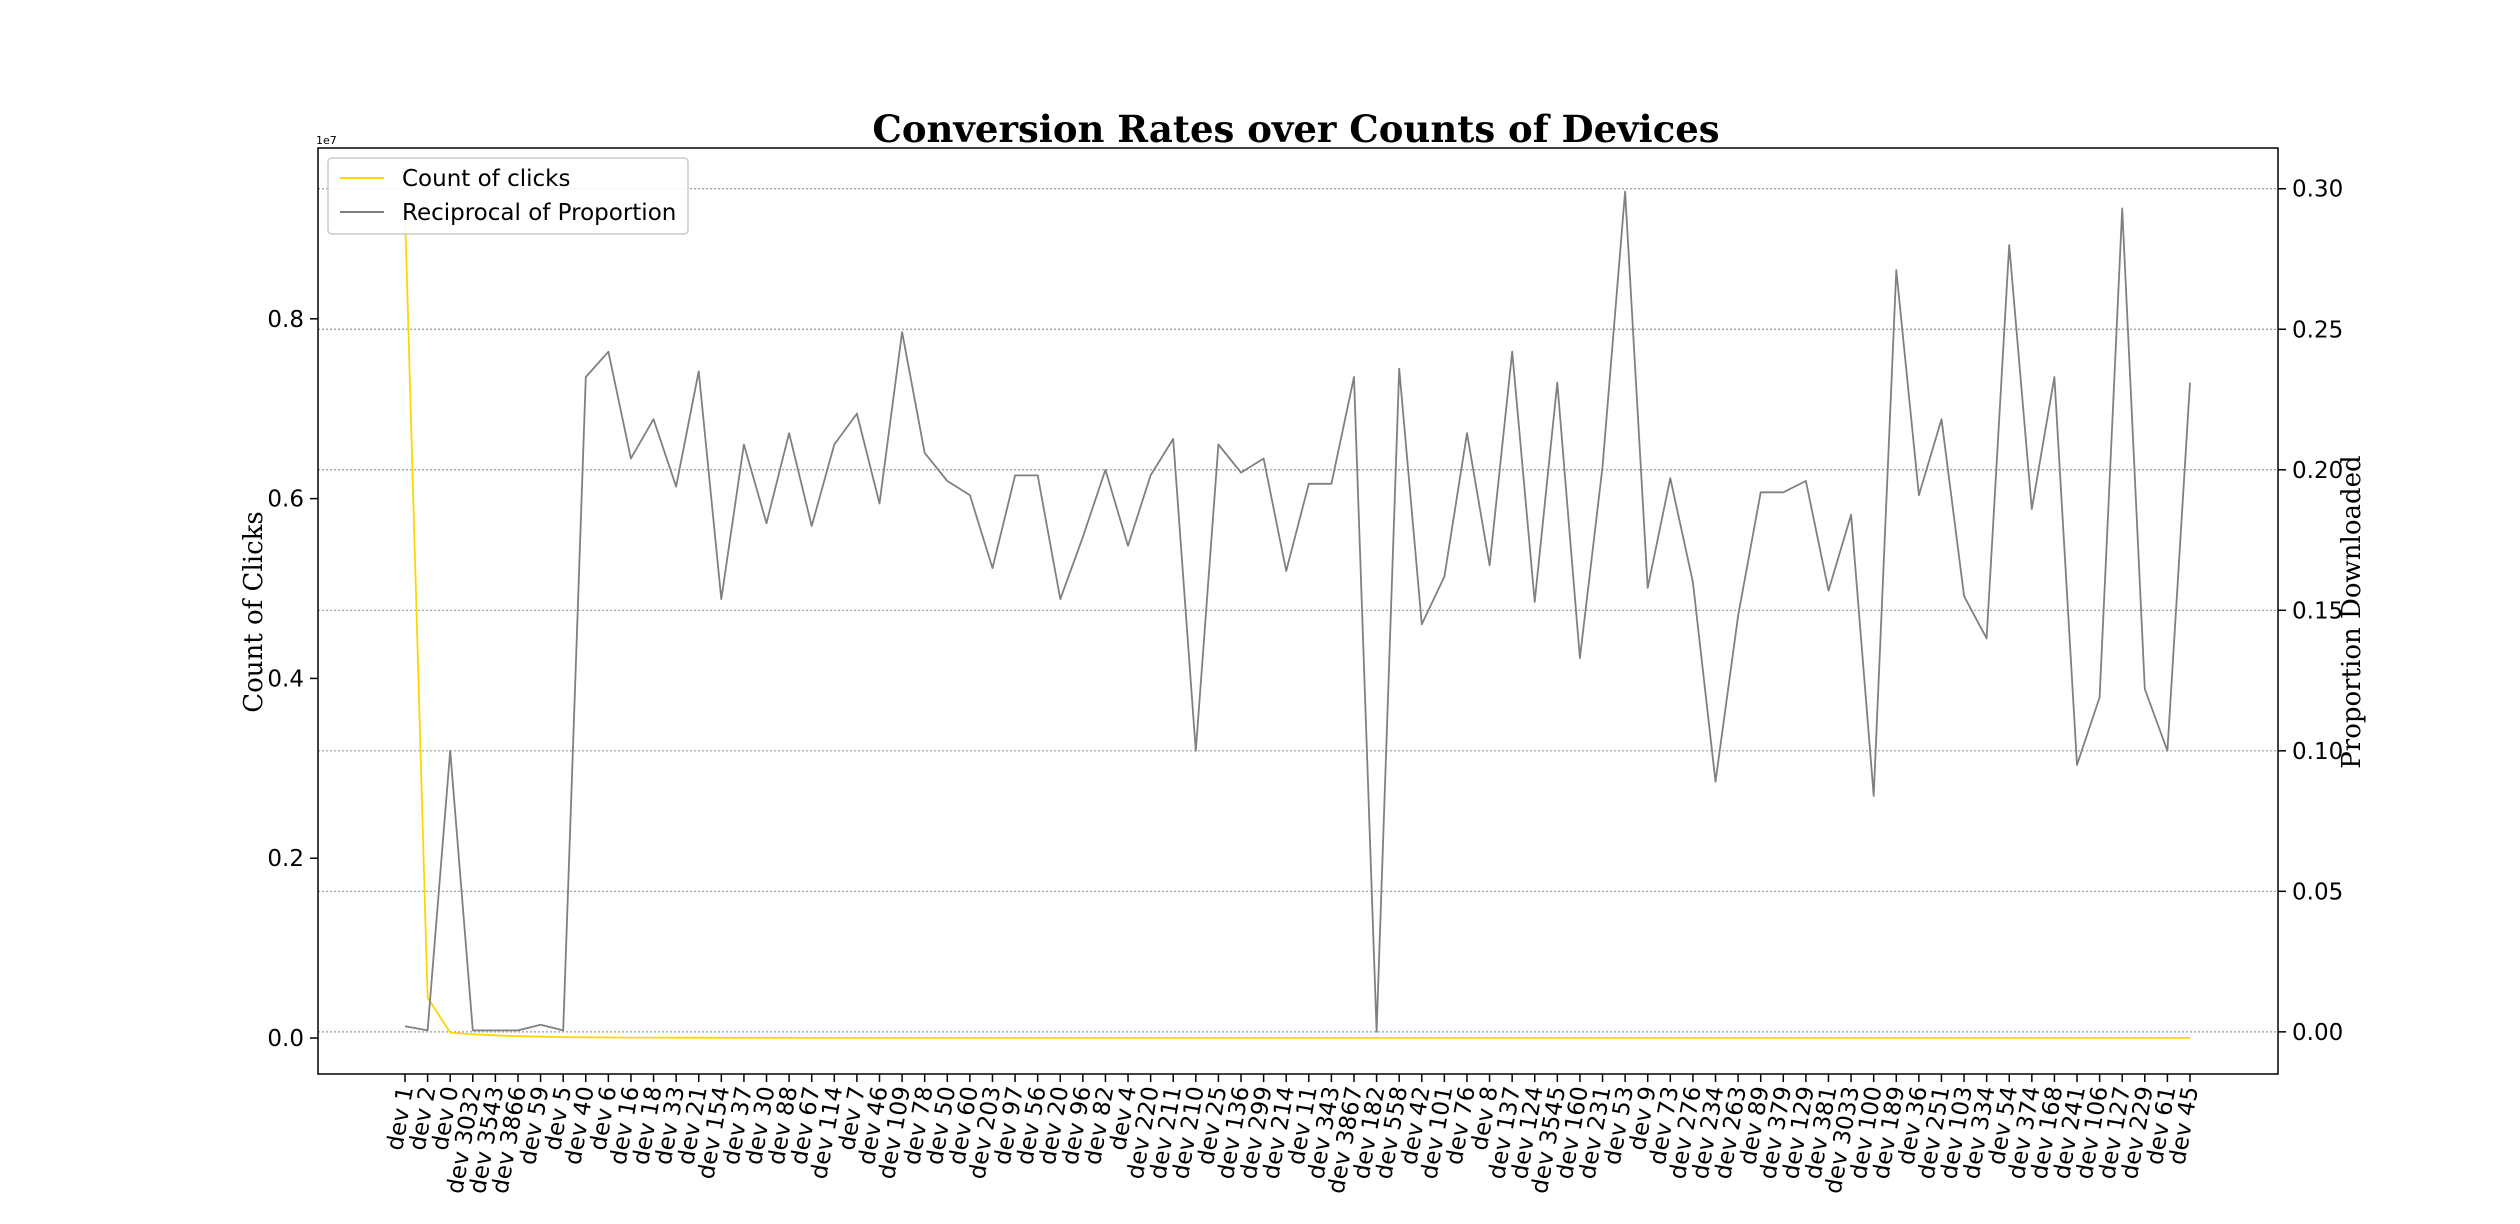 The image size is (2520, 1224). What do you see at coordinates (2317, 330) in the screenshot?
I see `right-tick-label: 0.25` at bounding box center [2317, 330].